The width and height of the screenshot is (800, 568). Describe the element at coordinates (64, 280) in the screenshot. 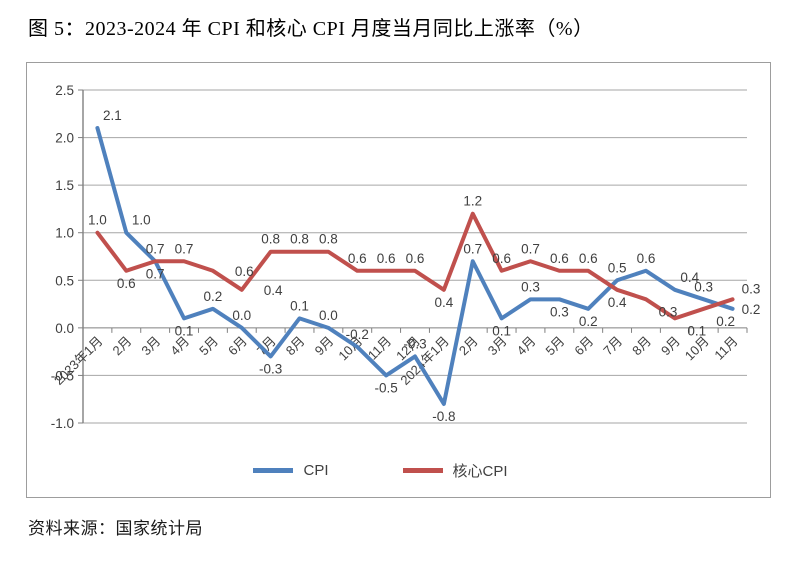

I see `y-axis-tick-label: 0.5` at that location.